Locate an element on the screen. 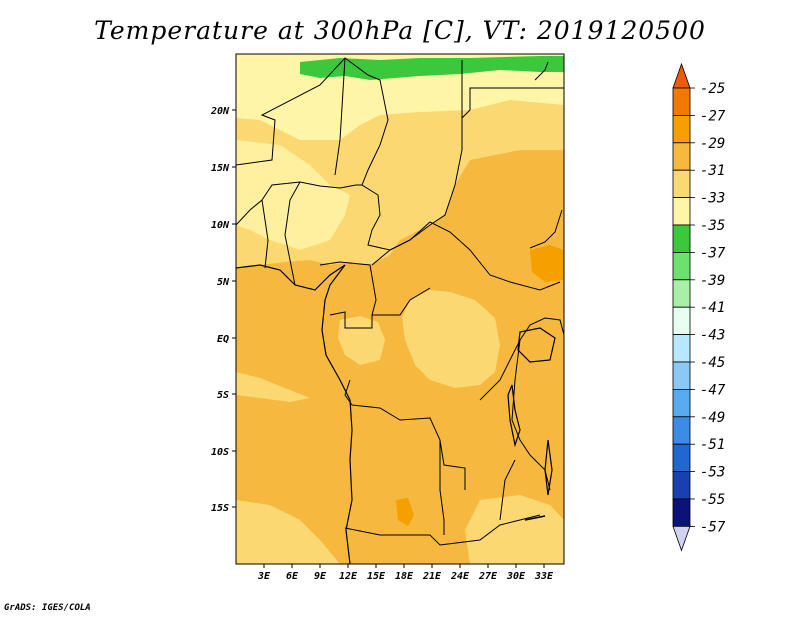 The width and height of the screenshot is (800, 618). lat-label-15n: 15N is located at coordinates (220, 168).